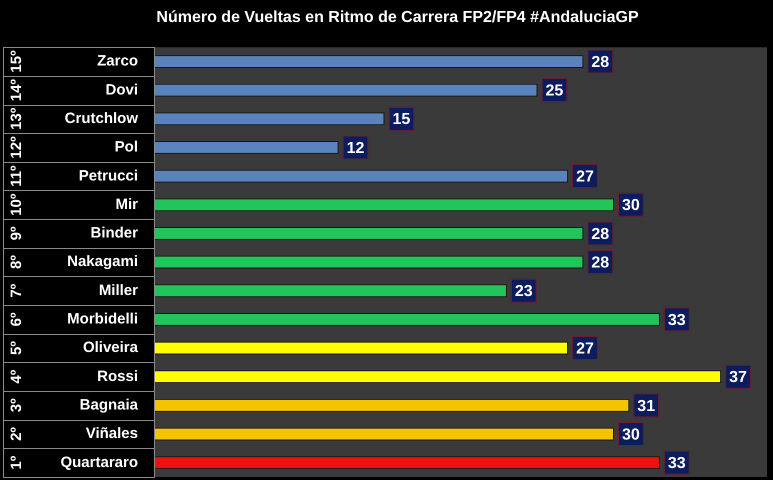  I want to click on text: 13º, so click(17, 118).